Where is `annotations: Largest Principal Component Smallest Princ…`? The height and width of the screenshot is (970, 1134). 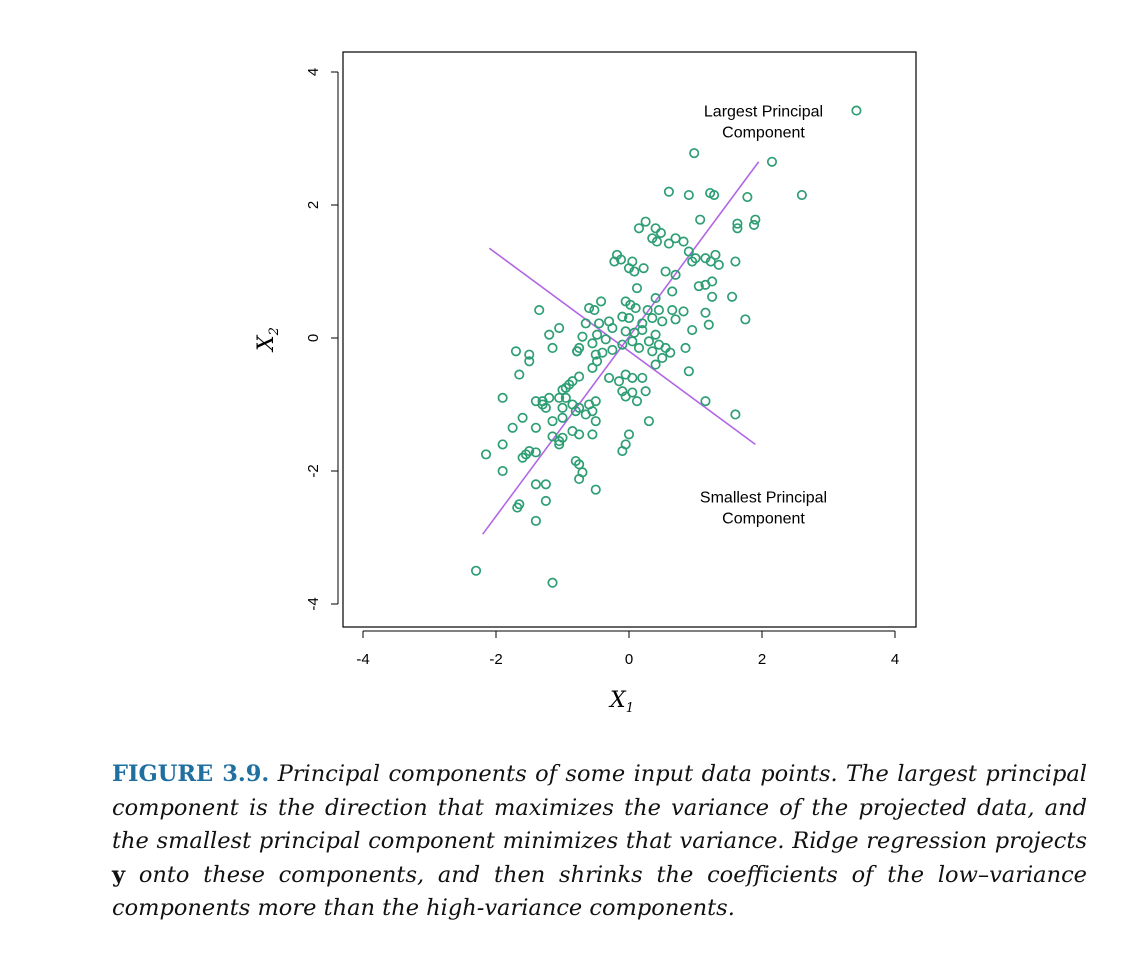 annotations: Largest Principal Component Smallest Princ… is located at coordinates (763, 316).